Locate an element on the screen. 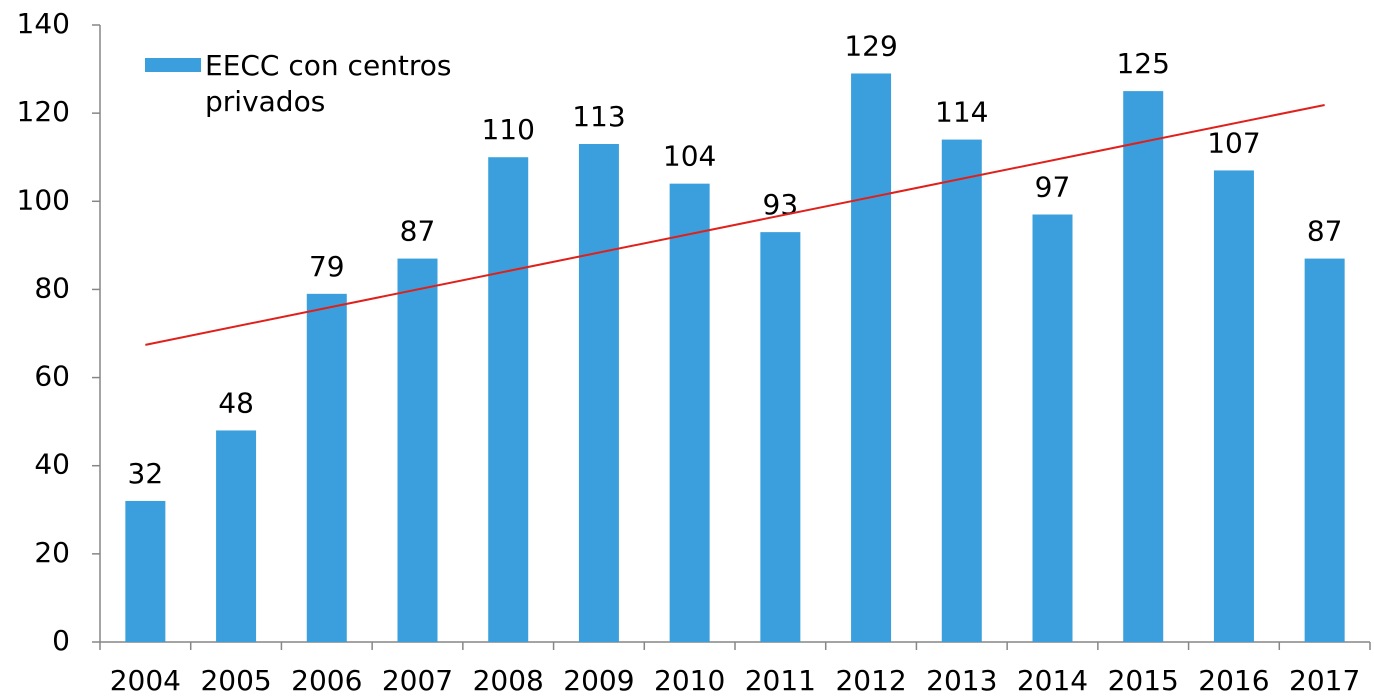 This screenshot has width=1374, height=698. x-tick-label: 2007 is located at coordinates (417, 680).